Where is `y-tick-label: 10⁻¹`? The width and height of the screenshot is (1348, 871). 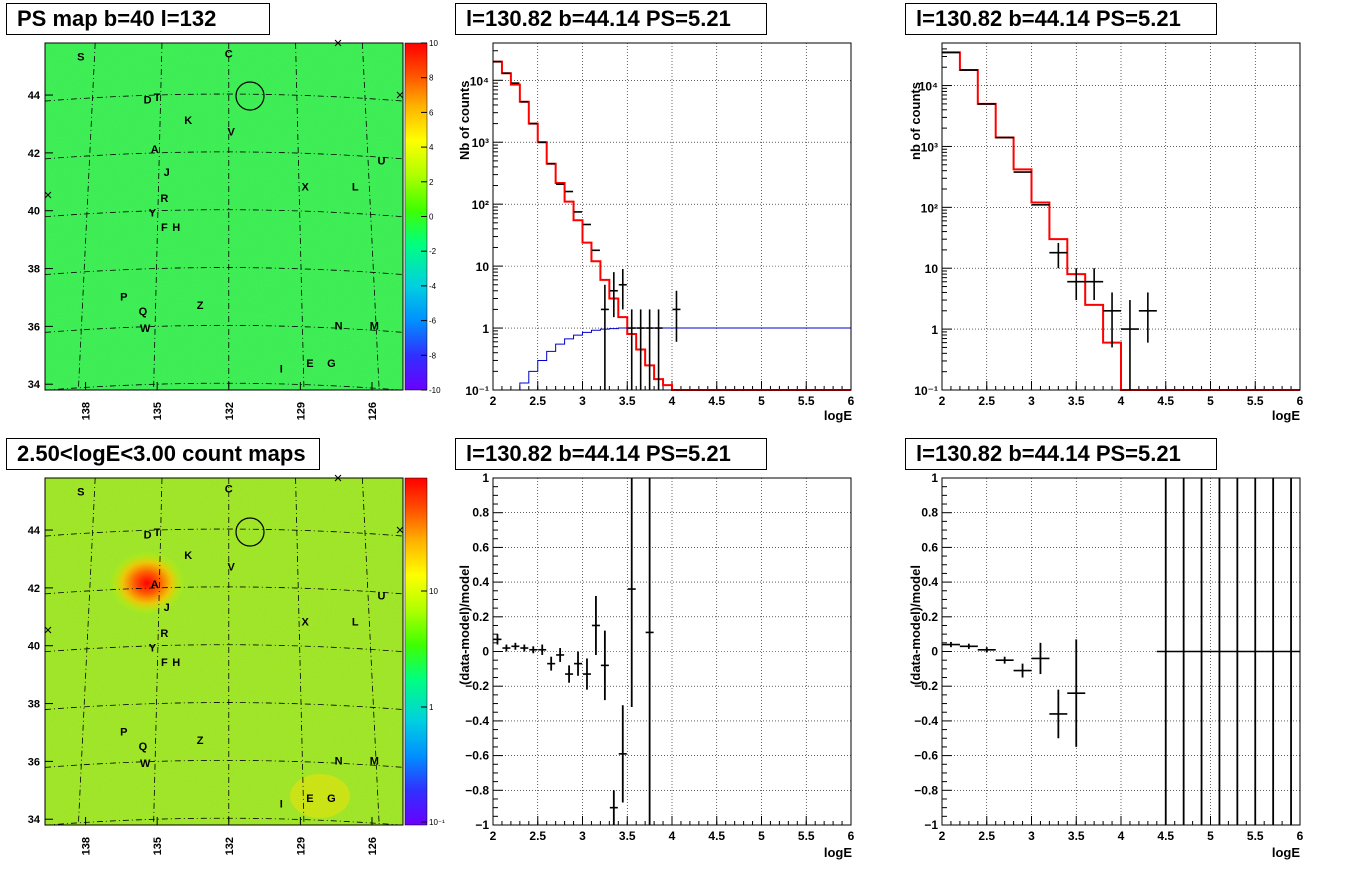
y-tick-label: 10⁻¹ is located at coordinates (926, 391).